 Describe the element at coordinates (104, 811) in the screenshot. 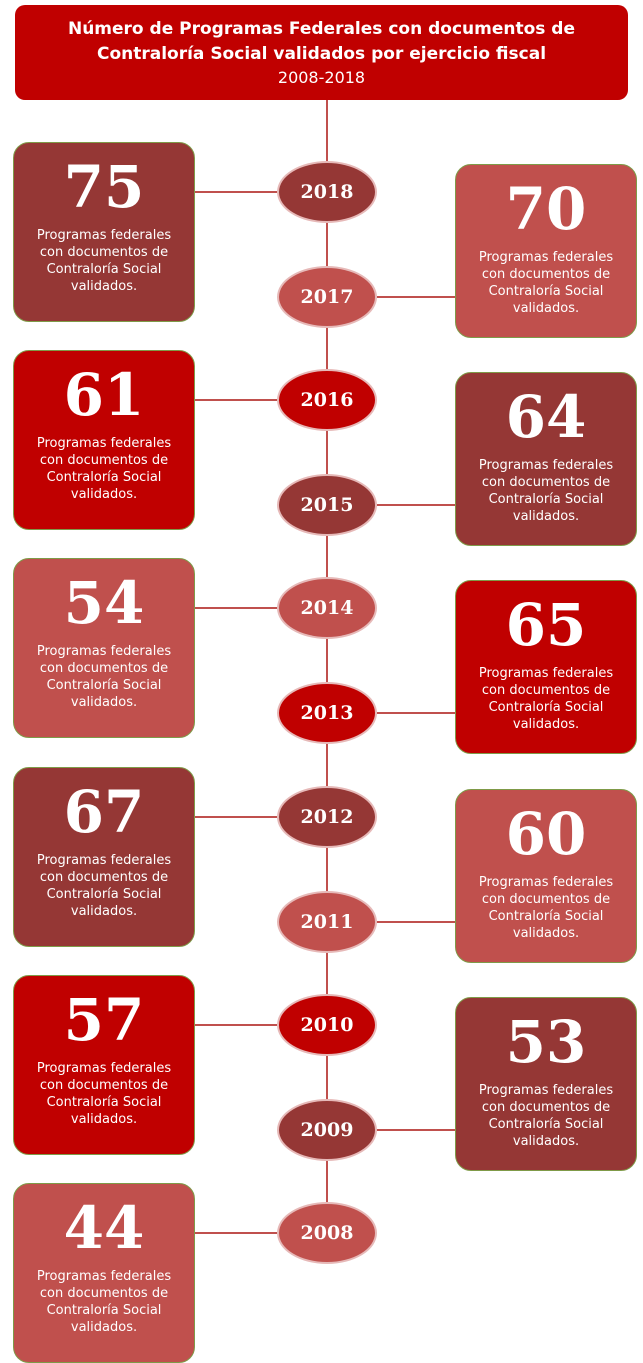

I see `value: 67` at that location.